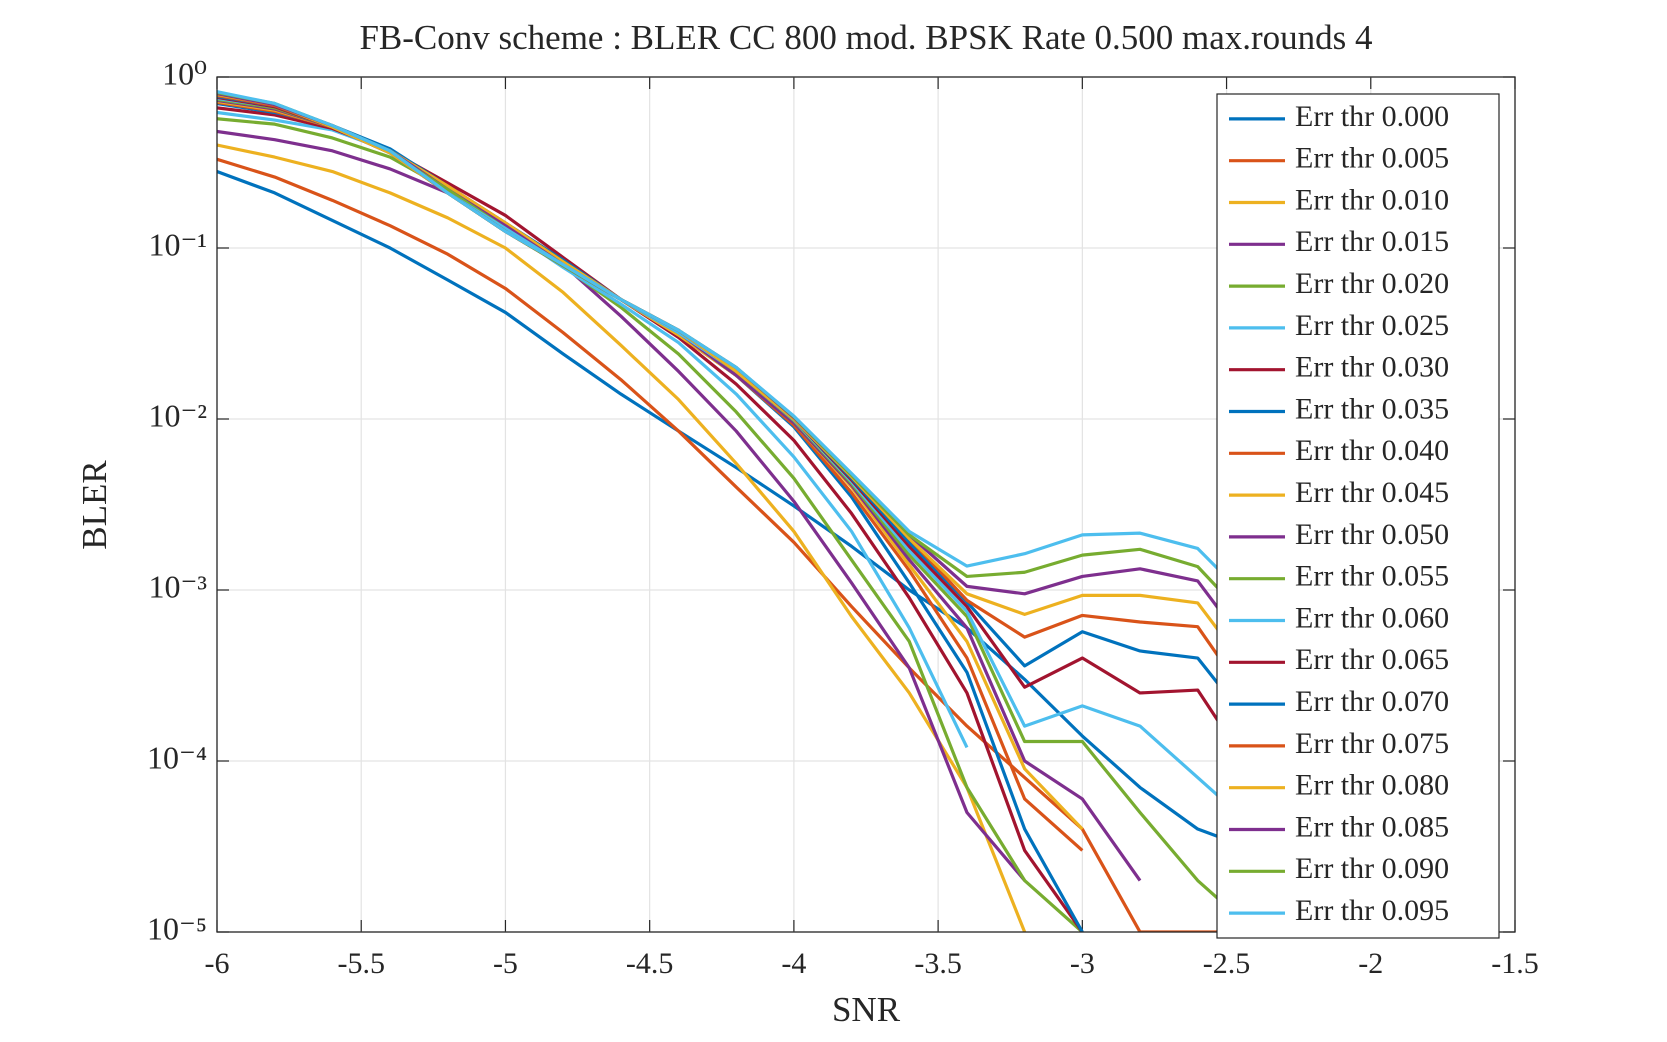 The height and width of the screenshot is (1042, 1667). Describe the element at coordinates (505, 963) in the screenshot. I see `x-tick-label: -5` at that location.